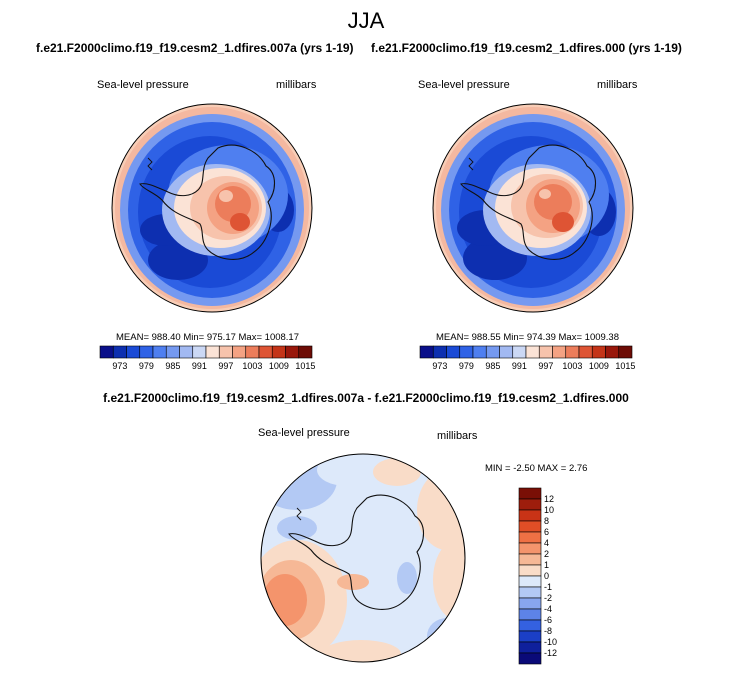 Image resolution: width=732 pixels, height=673 pixels. I want to click on difference-units-label: millibars, so click(457, 436).